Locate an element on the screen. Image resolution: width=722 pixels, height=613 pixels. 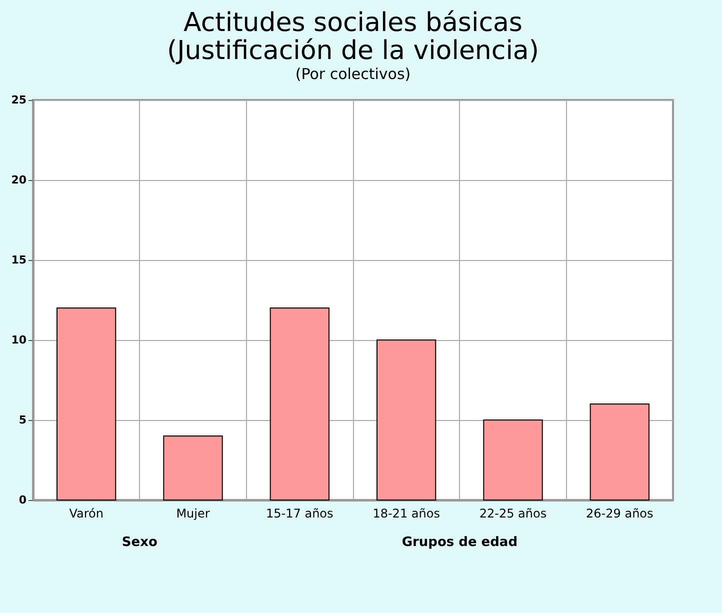
text: Actitudes sociales básicas is located at coordinates (353, 23).